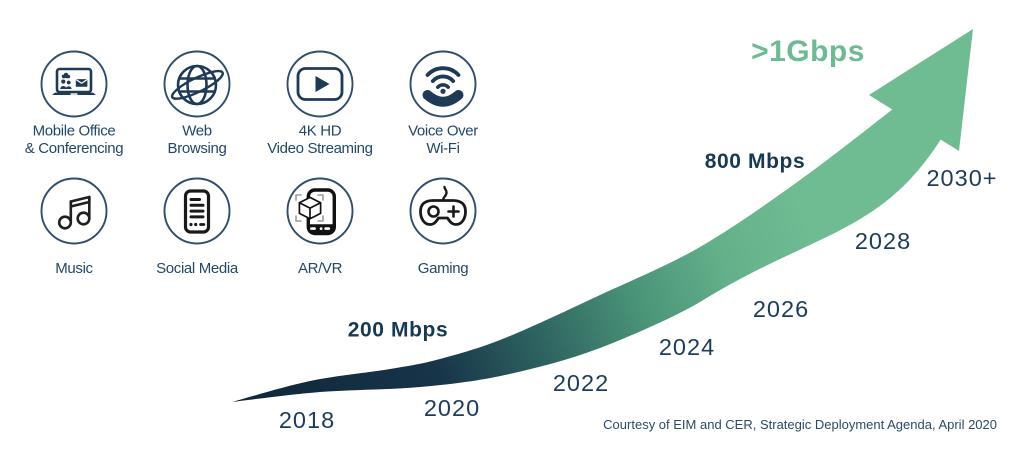 The image size is (1024, 461). What do you see at coordinates (320, 131) in the screenshot?
I see `svg-text: 4K HD` at bounding box center [320, 131].